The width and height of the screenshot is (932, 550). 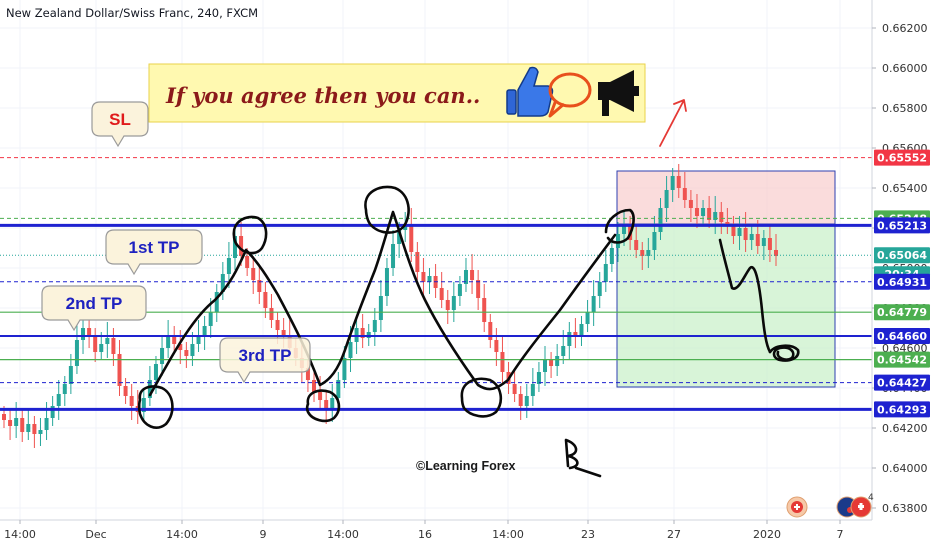 I want to click on icon-count: 4, so click(x=871, y=498).